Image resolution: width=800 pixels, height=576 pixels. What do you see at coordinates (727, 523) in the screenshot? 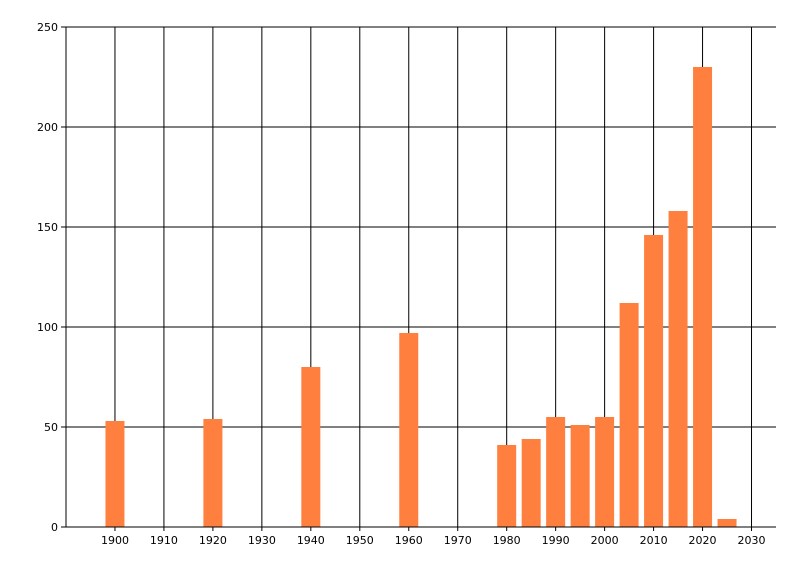
I see `bar-2025` at bounding box center [727, 523].